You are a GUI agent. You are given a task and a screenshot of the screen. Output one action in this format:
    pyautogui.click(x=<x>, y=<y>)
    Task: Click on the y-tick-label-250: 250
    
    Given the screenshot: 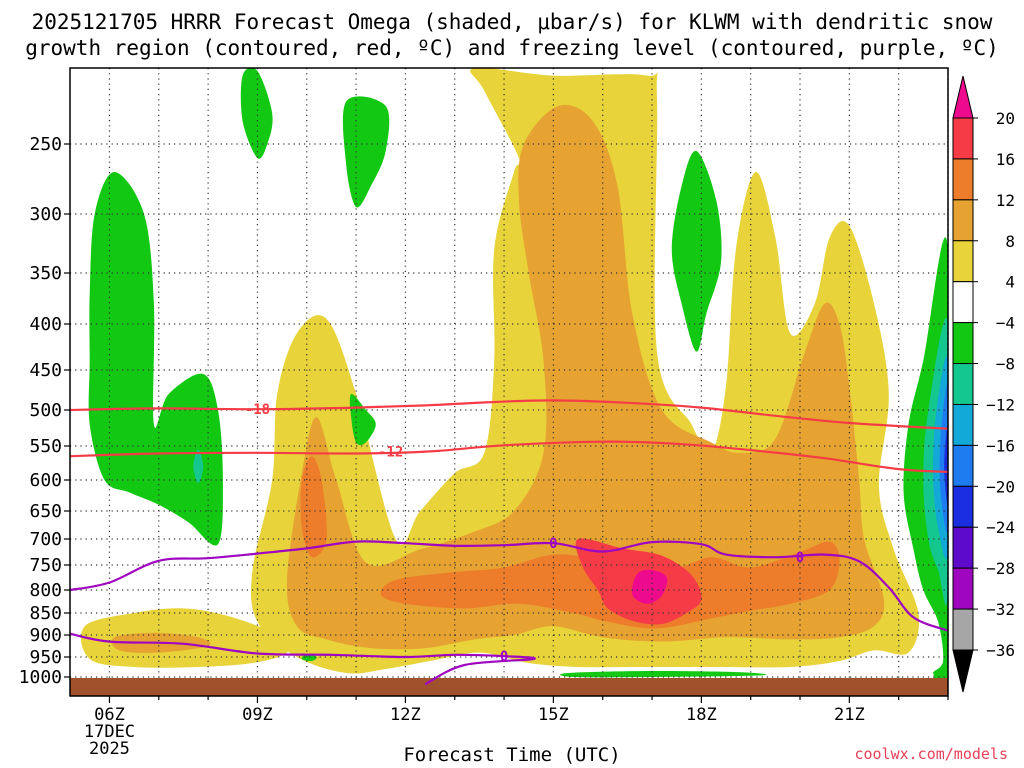 What is the action you would take?
    pyautogui.click(x=45, y=144)
    